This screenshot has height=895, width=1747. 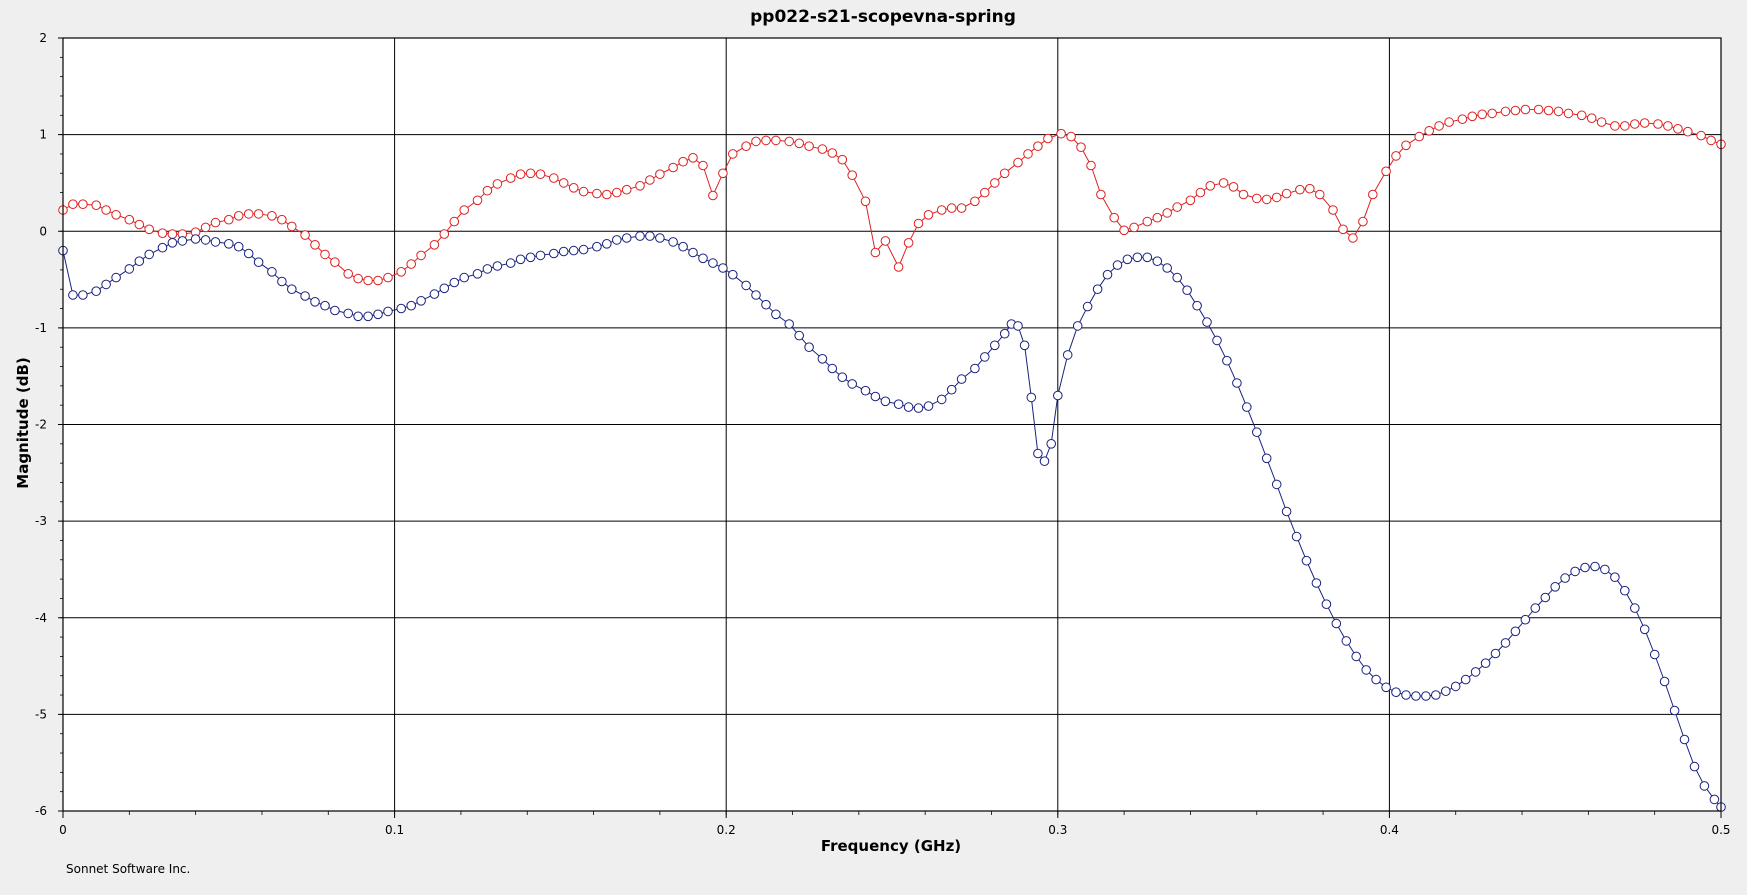 I want to click on y-tick-label: 0, so click(x=43, y=231).